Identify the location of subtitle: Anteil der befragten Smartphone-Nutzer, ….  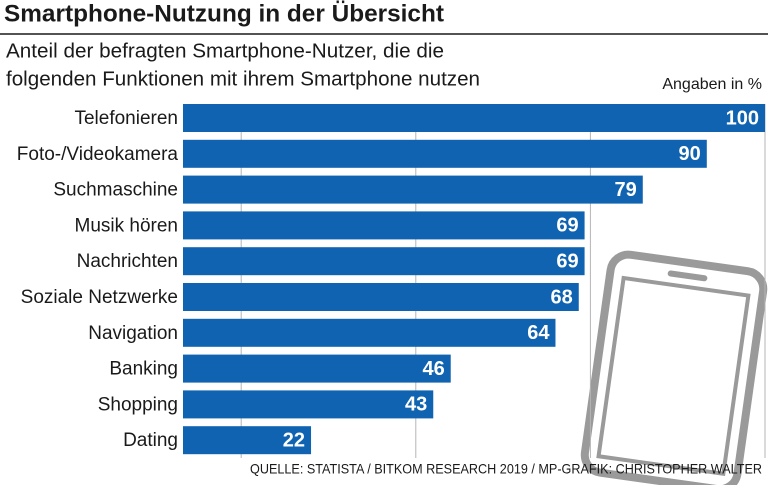
(225, 51).